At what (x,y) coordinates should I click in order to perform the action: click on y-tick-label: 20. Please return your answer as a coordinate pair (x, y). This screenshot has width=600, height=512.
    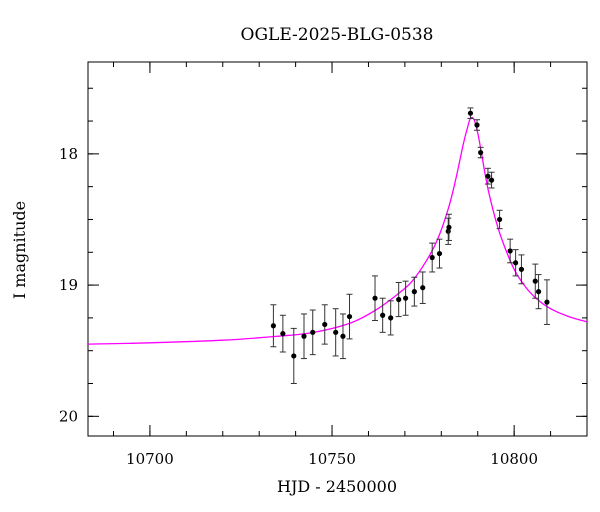
    Looking at the image, I should click on (68, 416).